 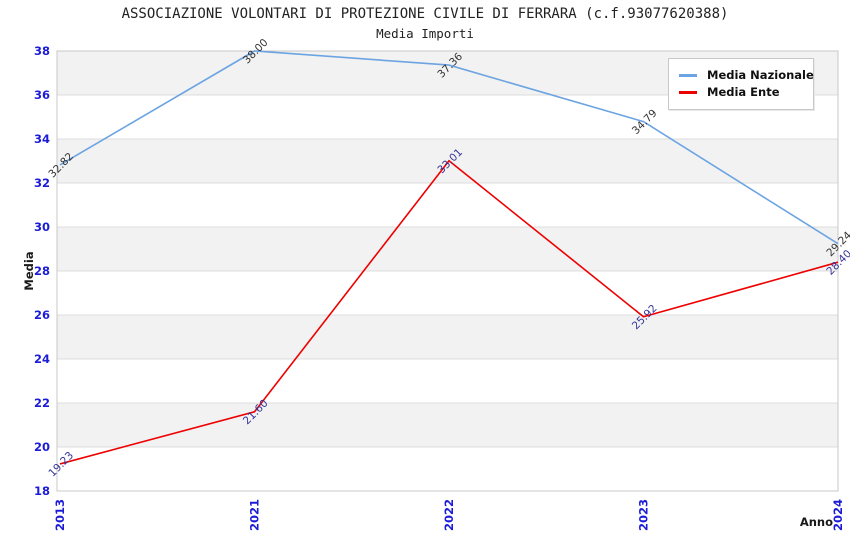 What do you see at coordinates (60, 515) in the screenshot?
I see `x-tick-label: 2013` at bounding box center [60, 515].